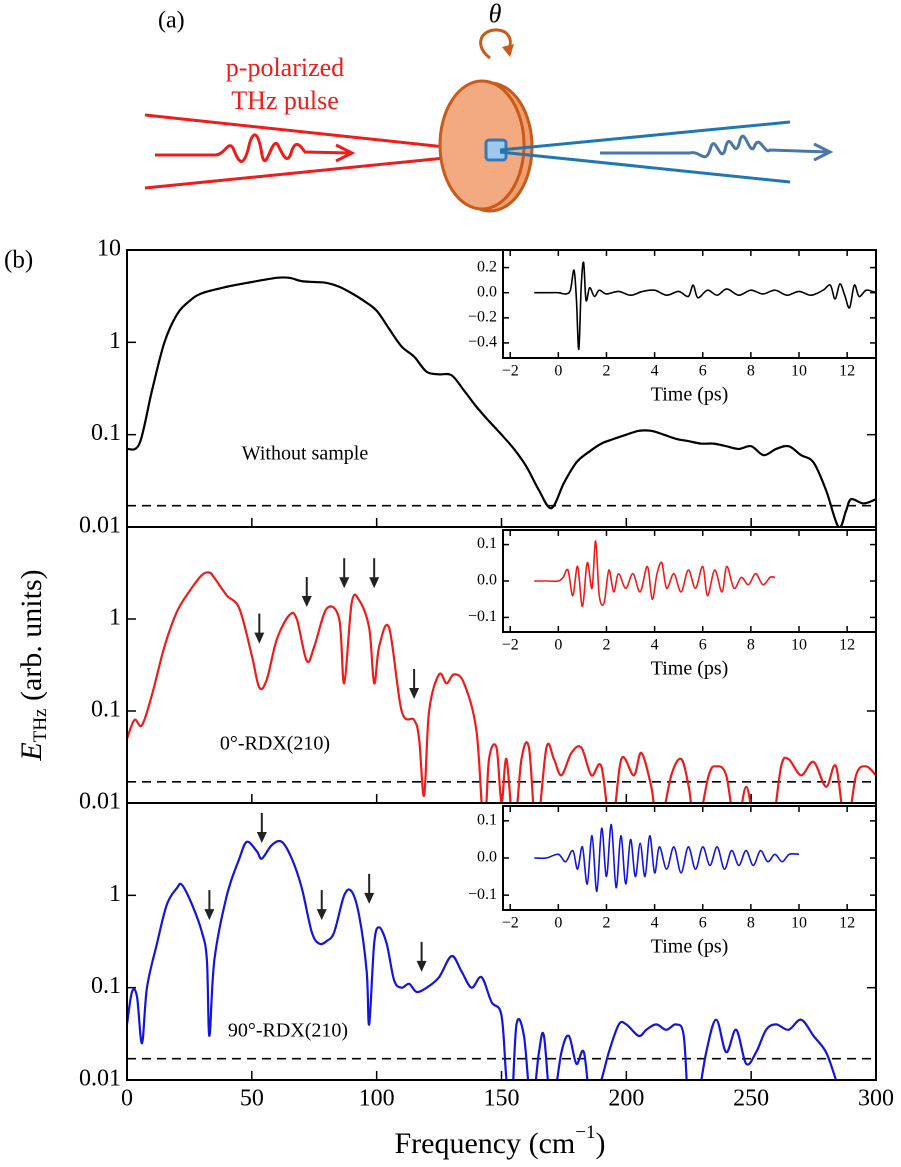 The width and height of the screenshot is (901, 1167). Describe the element at coordinates (495, 14) in the screenshot. I see `rotation-label: θ` at that location.